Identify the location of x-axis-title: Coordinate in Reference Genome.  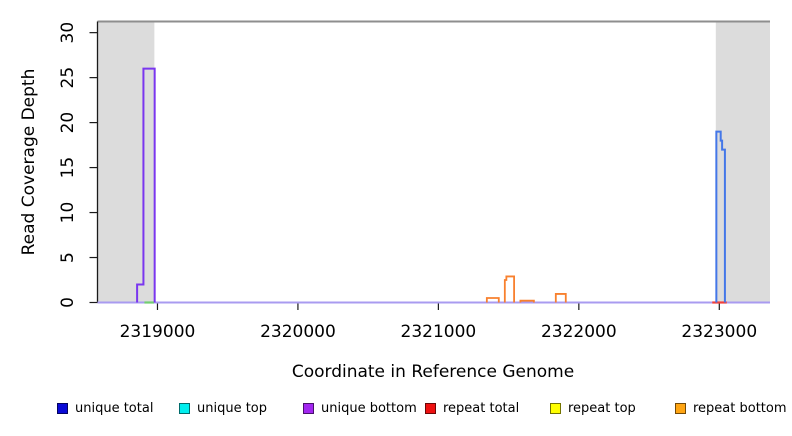
(433, 372).